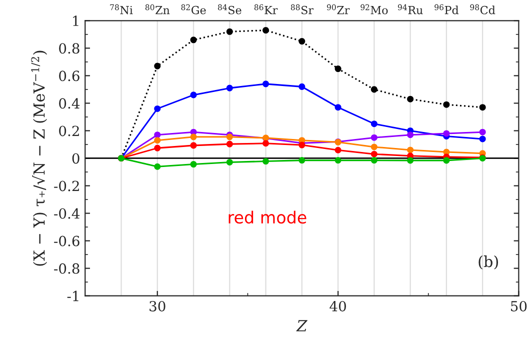  Describe the element at coordinates (519, 306) in the screenshot. I see `x-tick-label: 50` at that location.